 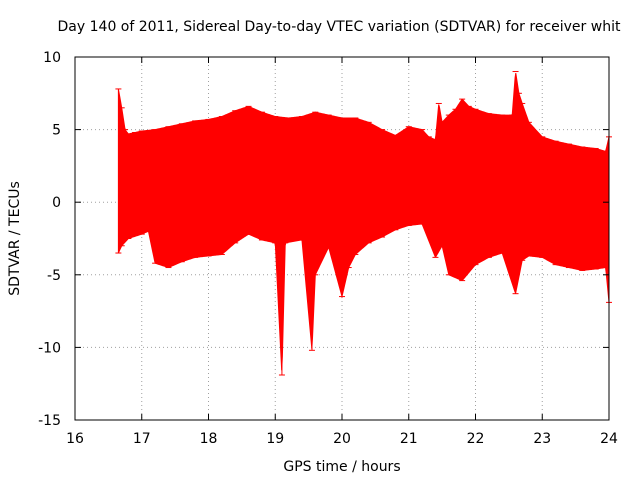 I want to click on y-tick-label: 5, so click(x=56, y=131).